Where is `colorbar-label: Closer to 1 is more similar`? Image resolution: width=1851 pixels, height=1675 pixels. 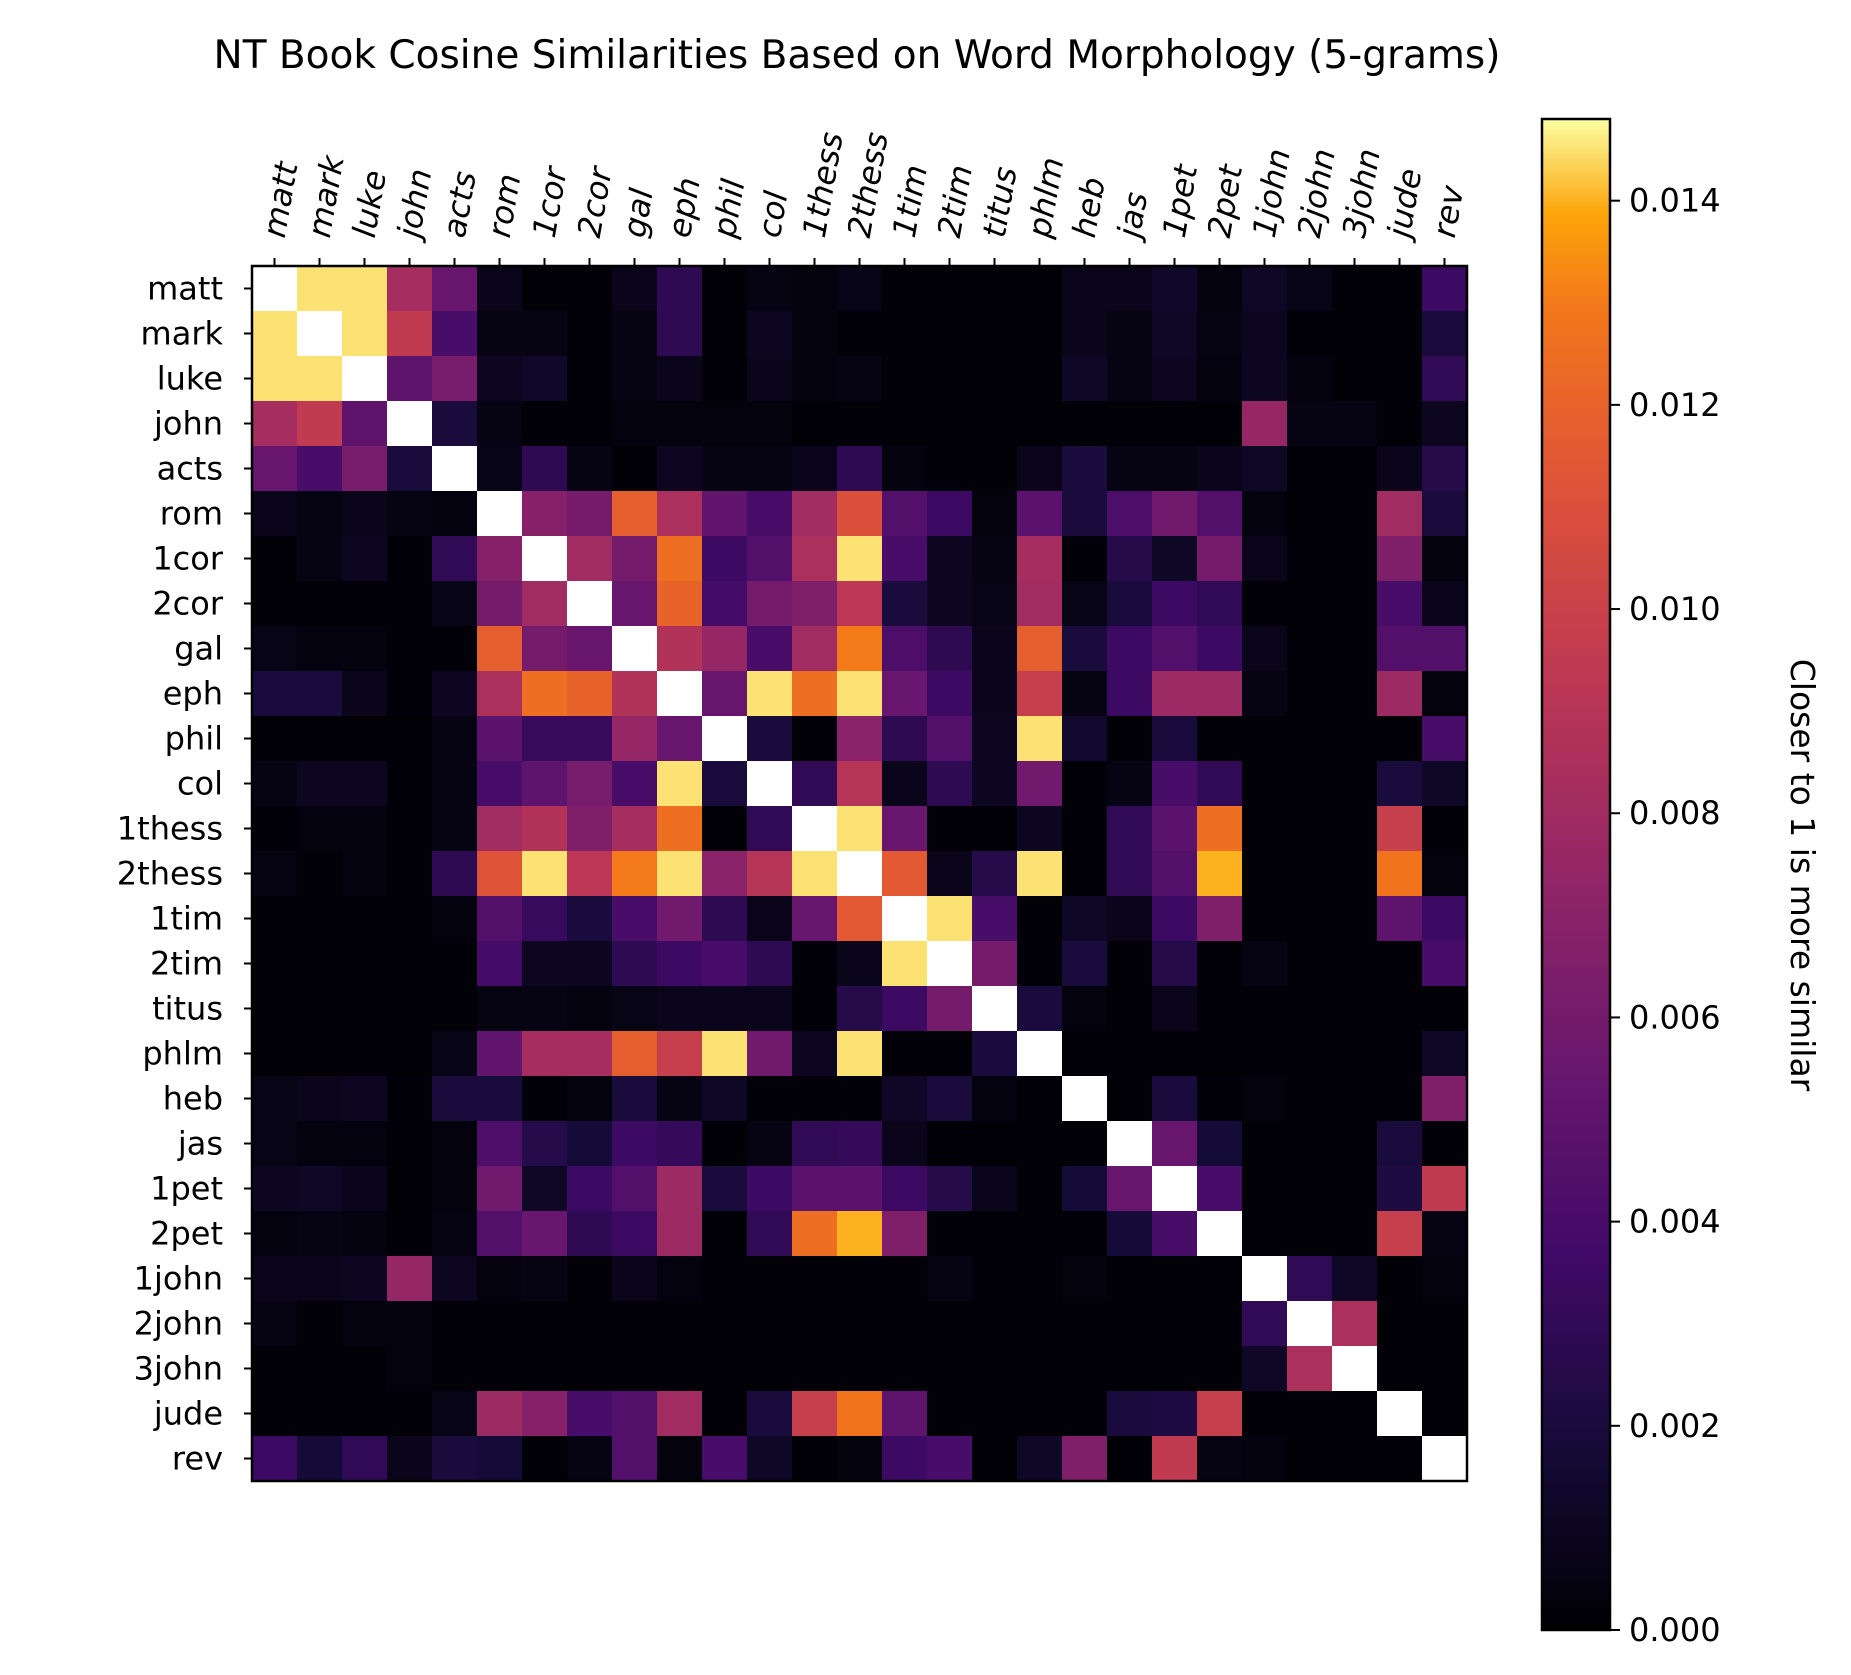
colorbar-label: Closer to 1 is more similar is located at coordinates (1802, 875).